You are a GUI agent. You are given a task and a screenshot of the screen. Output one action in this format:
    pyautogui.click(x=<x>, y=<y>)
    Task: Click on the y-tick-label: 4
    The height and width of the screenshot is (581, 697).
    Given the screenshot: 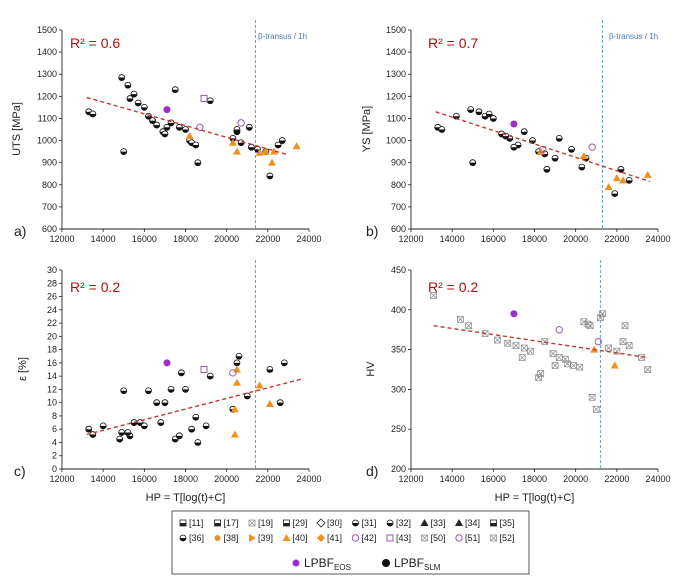 What is the action you would take?
    pyautogui.click(x=54, y=442)
    